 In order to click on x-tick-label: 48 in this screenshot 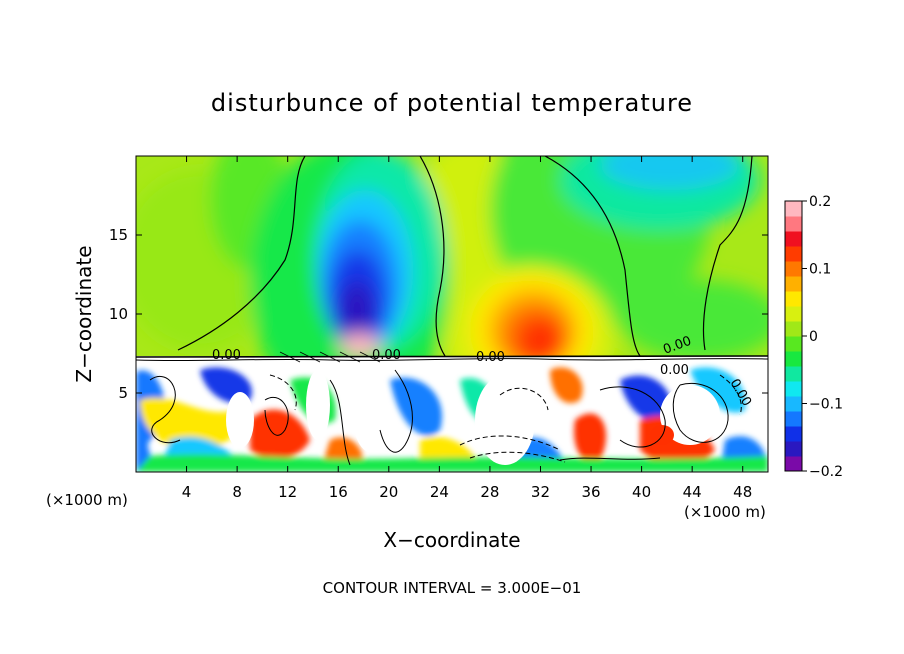, I will do `click(742, 492)`.